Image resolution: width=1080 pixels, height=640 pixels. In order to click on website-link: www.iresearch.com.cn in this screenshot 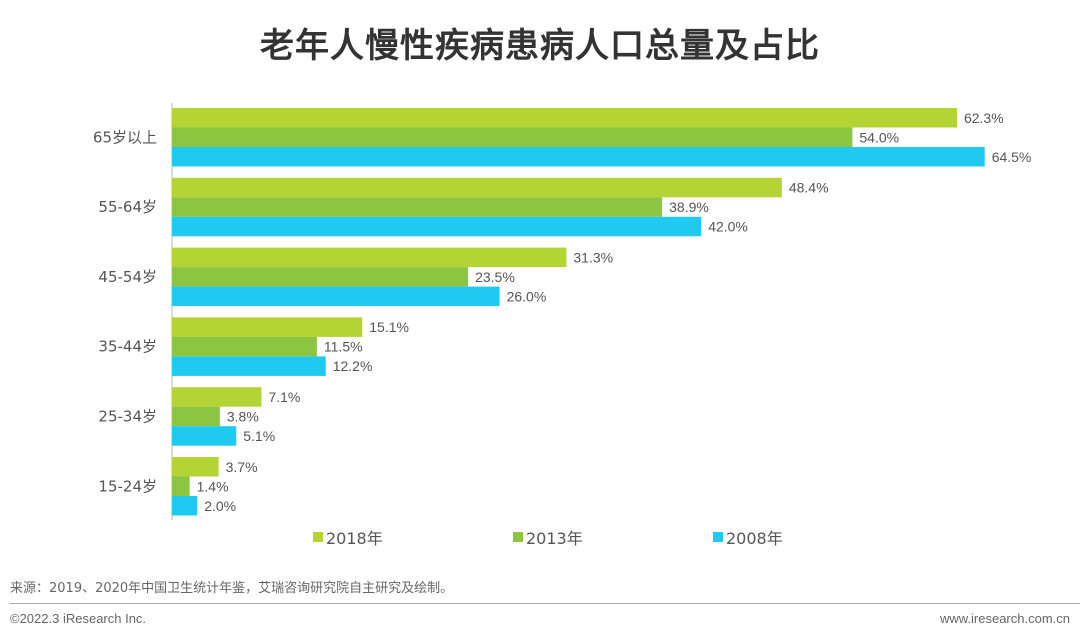, I will do `click(1004, 618)`.